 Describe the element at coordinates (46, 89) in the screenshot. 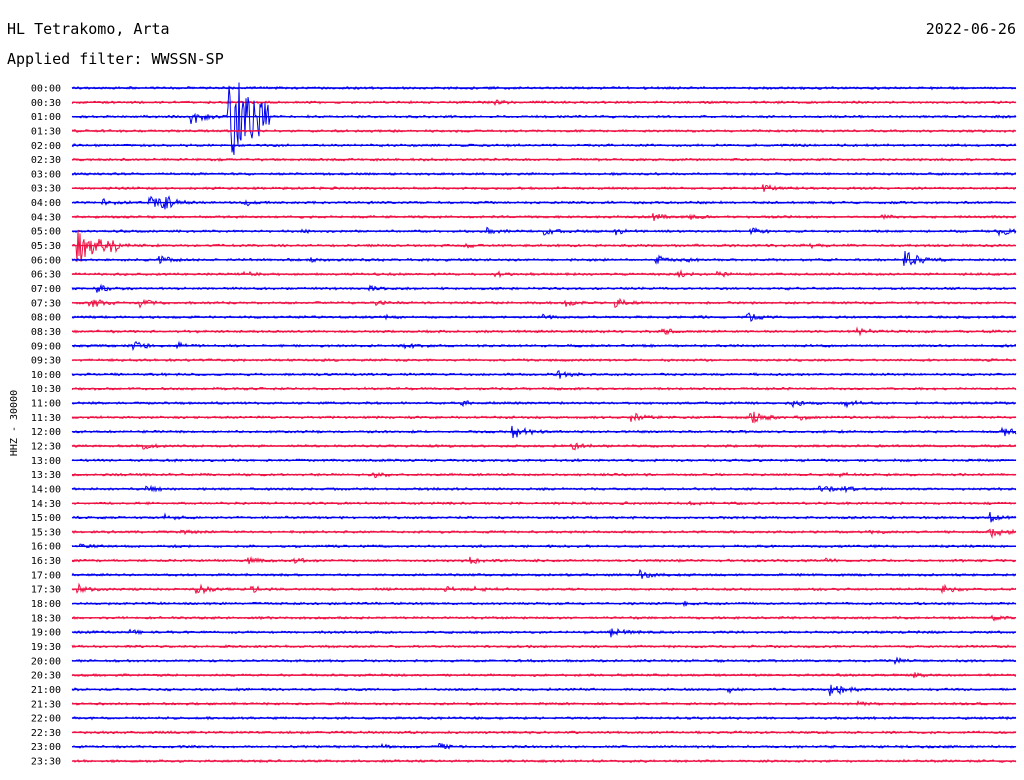

I see `row-label-0000: 00:00` at that location.